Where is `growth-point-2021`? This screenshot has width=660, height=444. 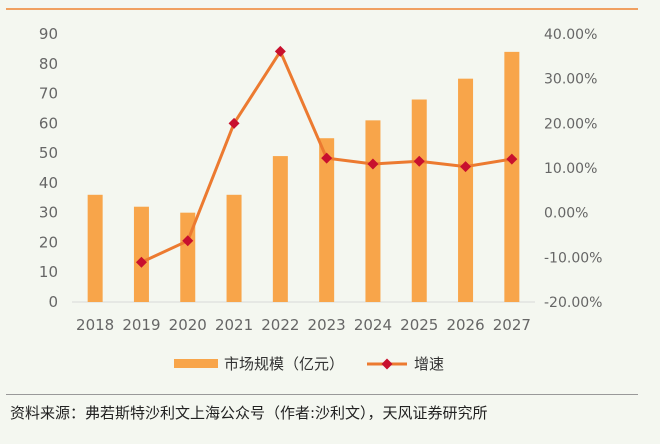
growth-point-2021 is located at coordinates (234, 123).